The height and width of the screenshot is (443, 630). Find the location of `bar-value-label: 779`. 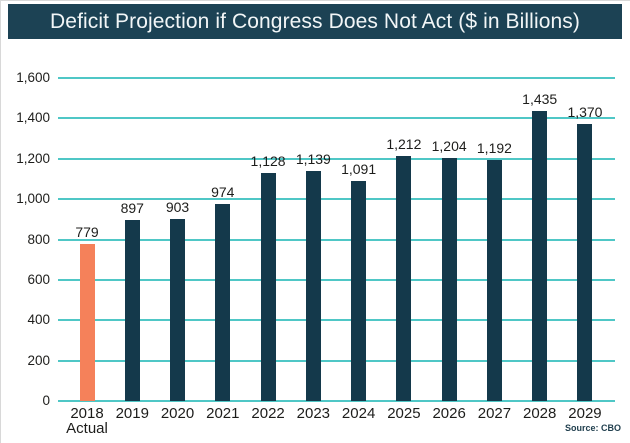

bar-value-label: 779 is located at coordinates (87, 232).